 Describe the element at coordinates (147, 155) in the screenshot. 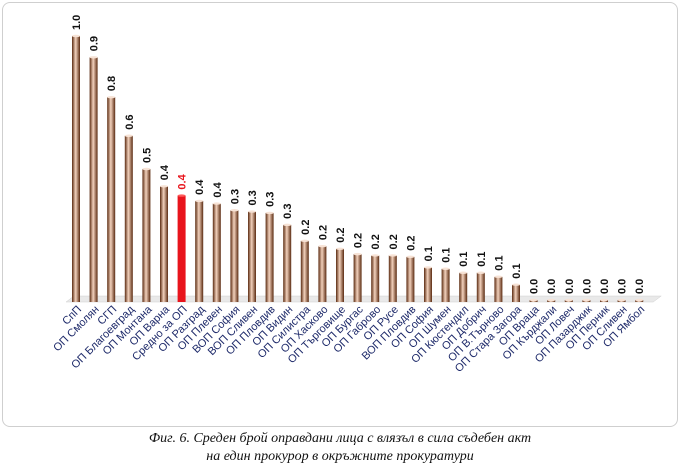

I see `value-label: 0.5` at that location.